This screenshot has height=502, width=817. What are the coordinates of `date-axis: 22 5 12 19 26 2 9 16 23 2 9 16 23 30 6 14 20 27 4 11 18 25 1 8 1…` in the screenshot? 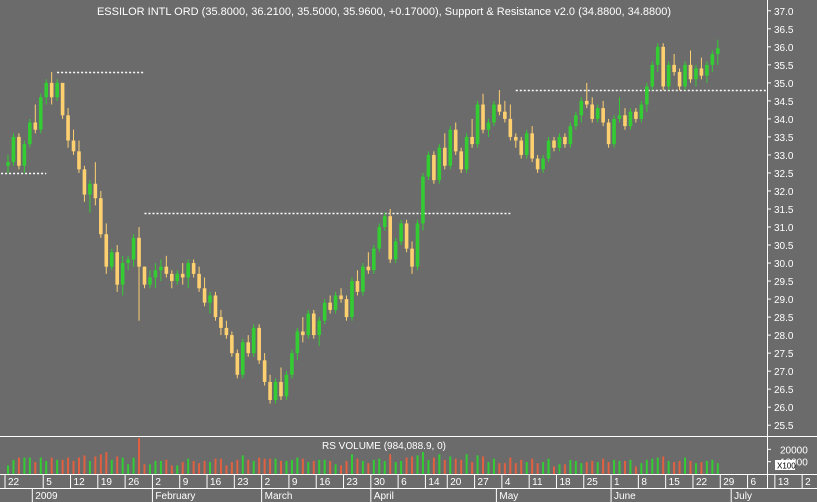 It's located at (407, 488).